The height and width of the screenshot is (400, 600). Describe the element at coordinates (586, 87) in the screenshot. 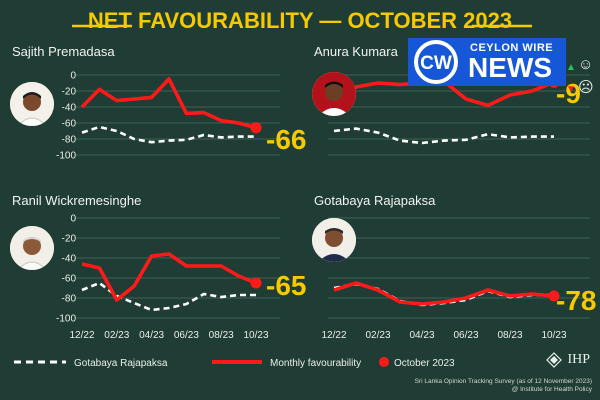

I see `sad-face-icon: ☹` at that location.